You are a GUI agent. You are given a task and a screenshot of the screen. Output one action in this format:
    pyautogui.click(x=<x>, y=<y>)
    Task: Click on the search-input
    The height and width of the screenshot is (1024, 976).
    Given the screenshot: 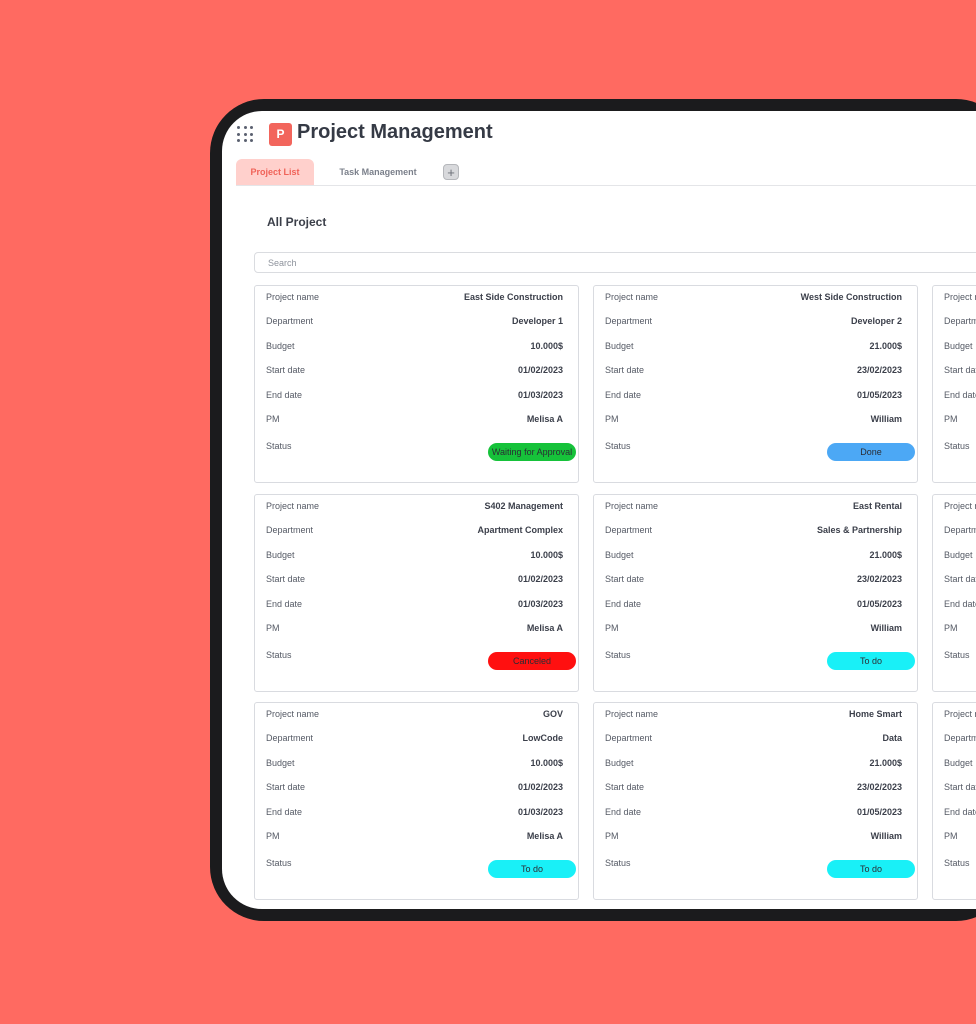 What is the action you would take?
    pyautogui.click(x=615, y=262)
    